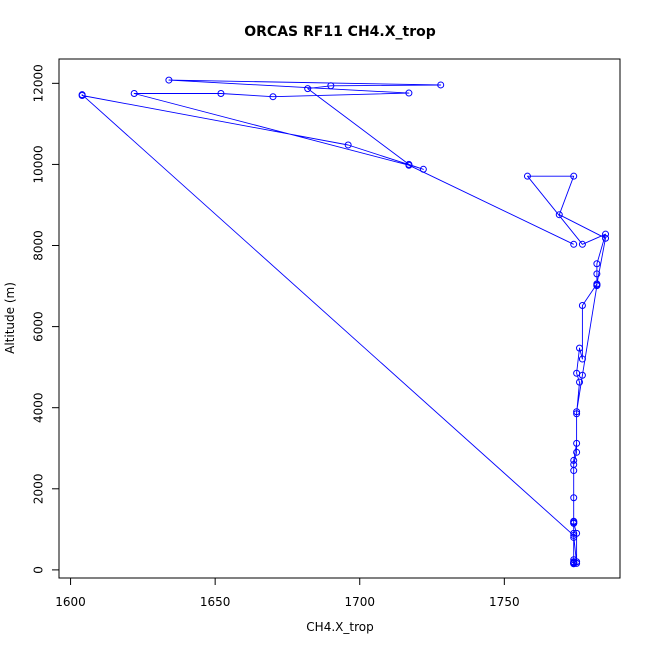 Image resolution: width=650 pixels, height=655 pixels. I want to click on x-tick-label: 1750, so click(504, 602).